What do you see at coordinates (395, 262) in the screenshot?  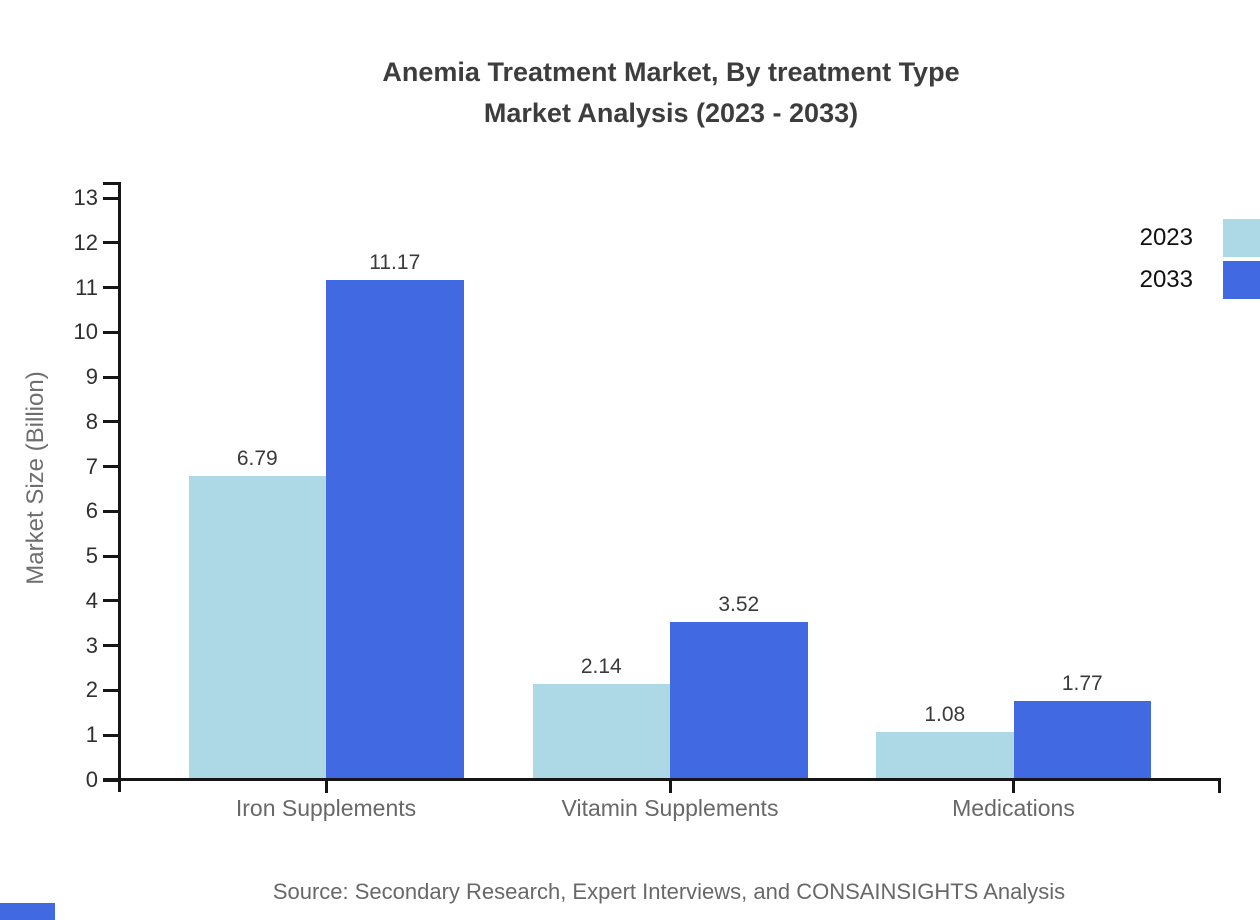 I see `value-label: 11.17` at bounding box center [395, 262].